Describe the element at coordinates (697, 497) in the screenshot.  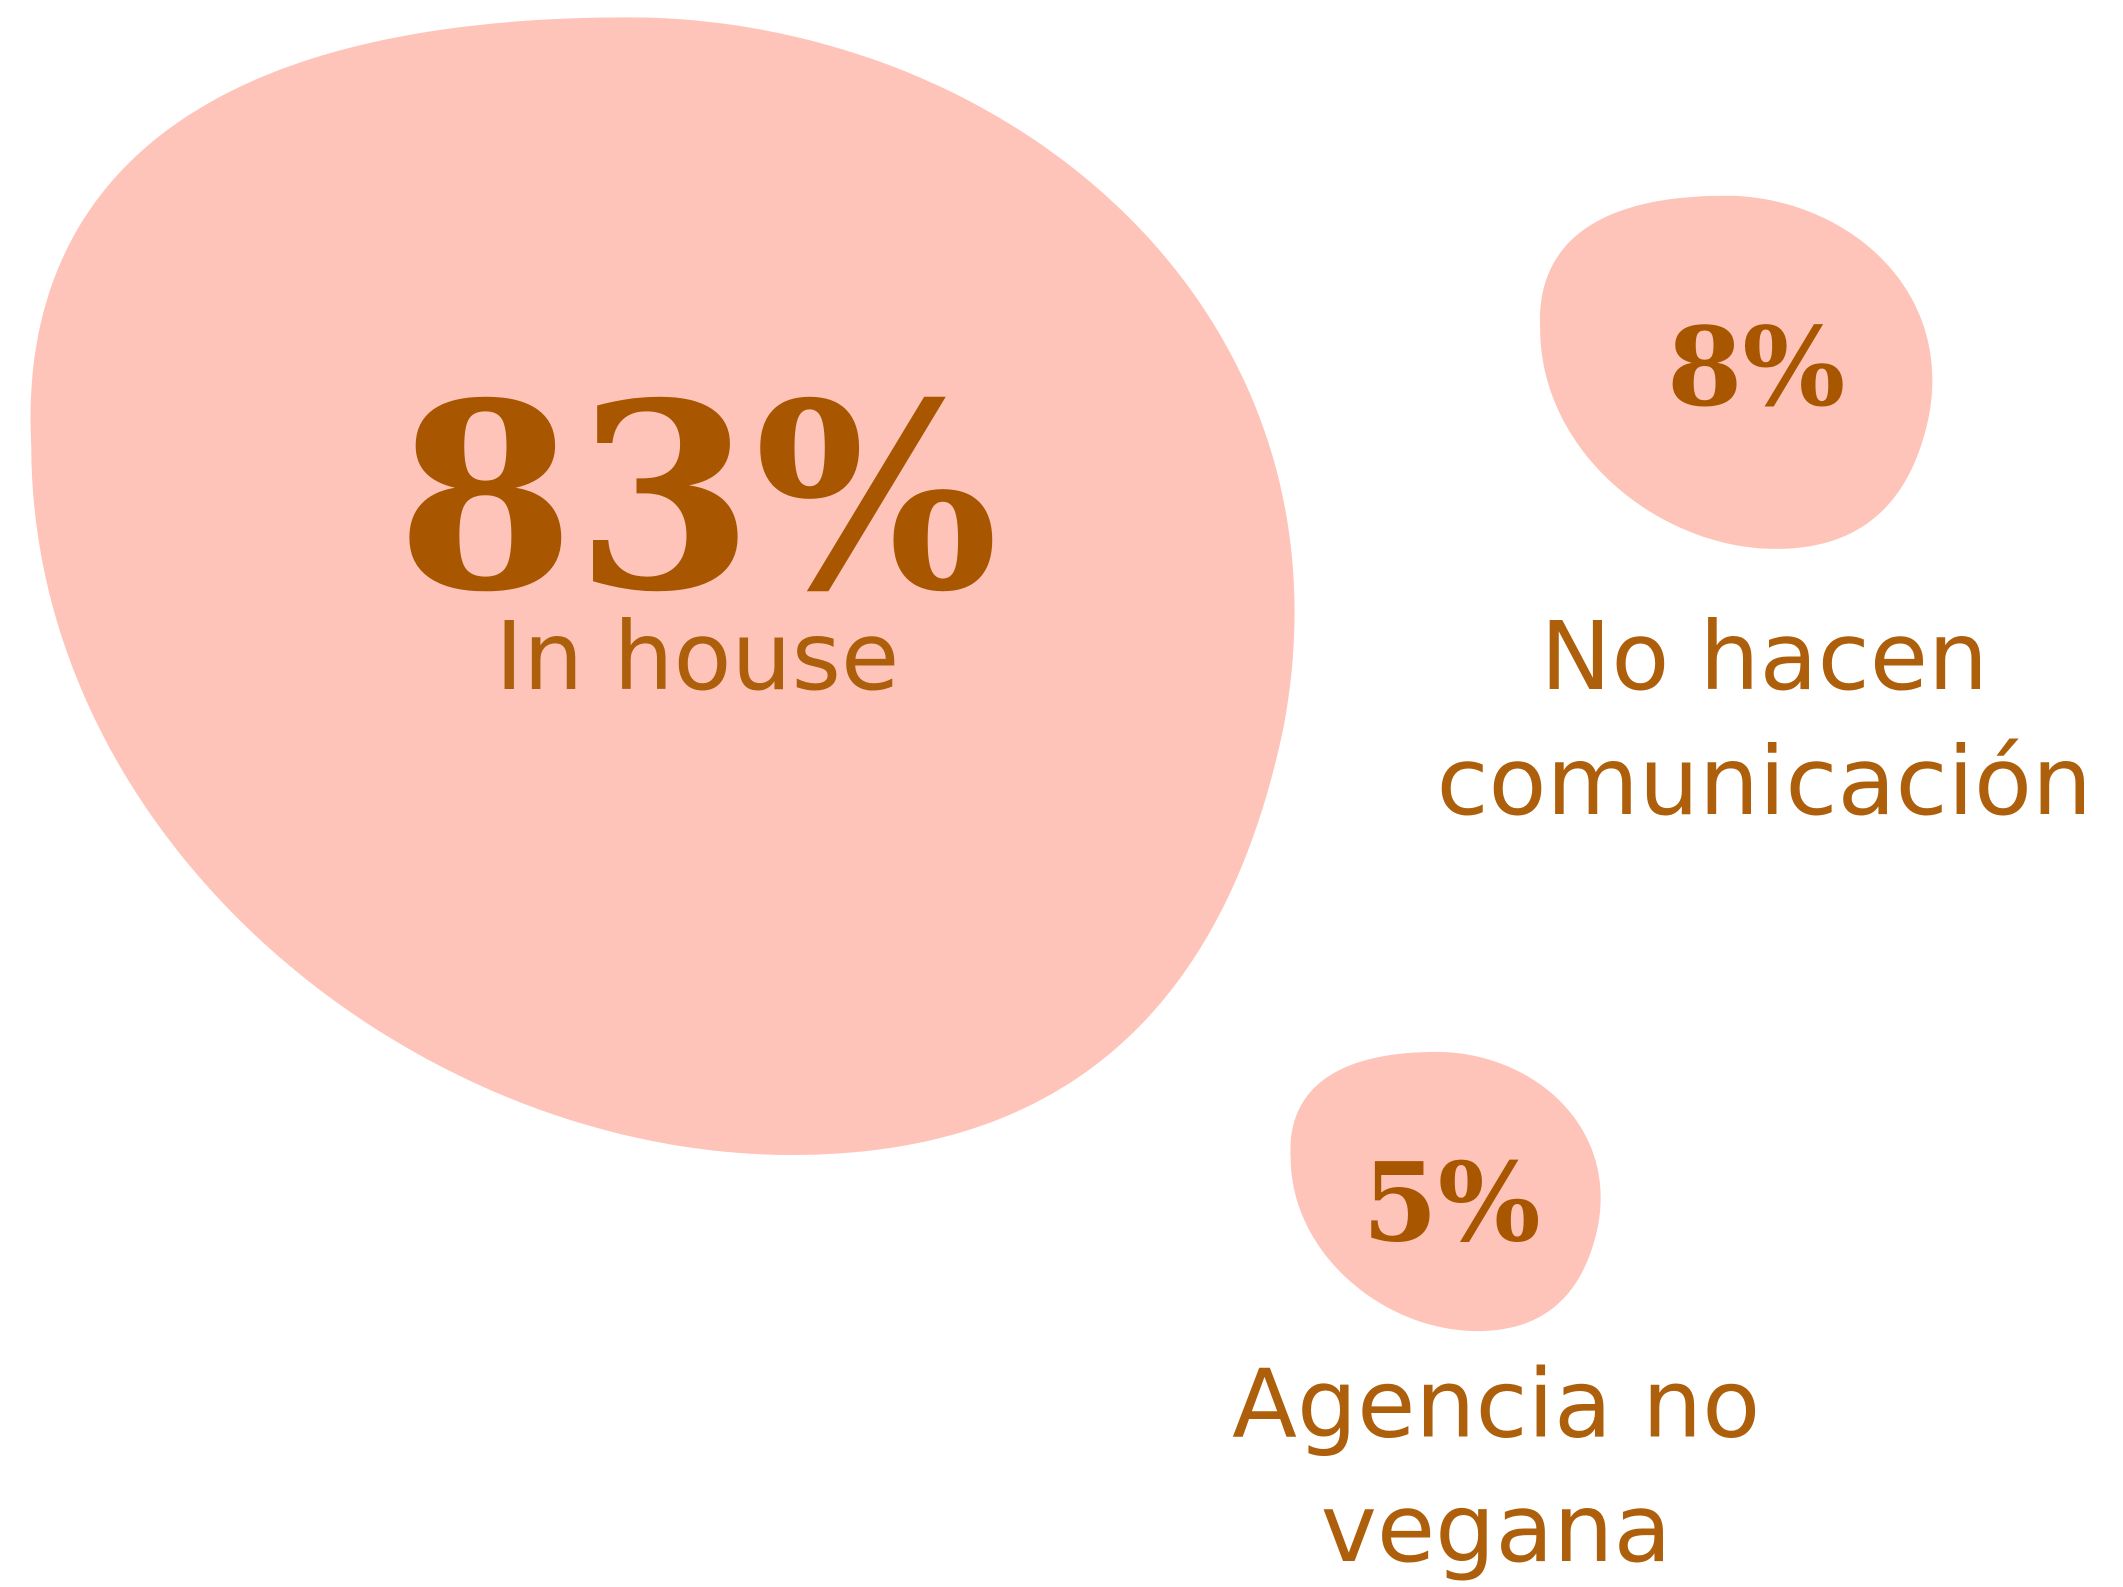
I see `value-label: 83%` at that location.